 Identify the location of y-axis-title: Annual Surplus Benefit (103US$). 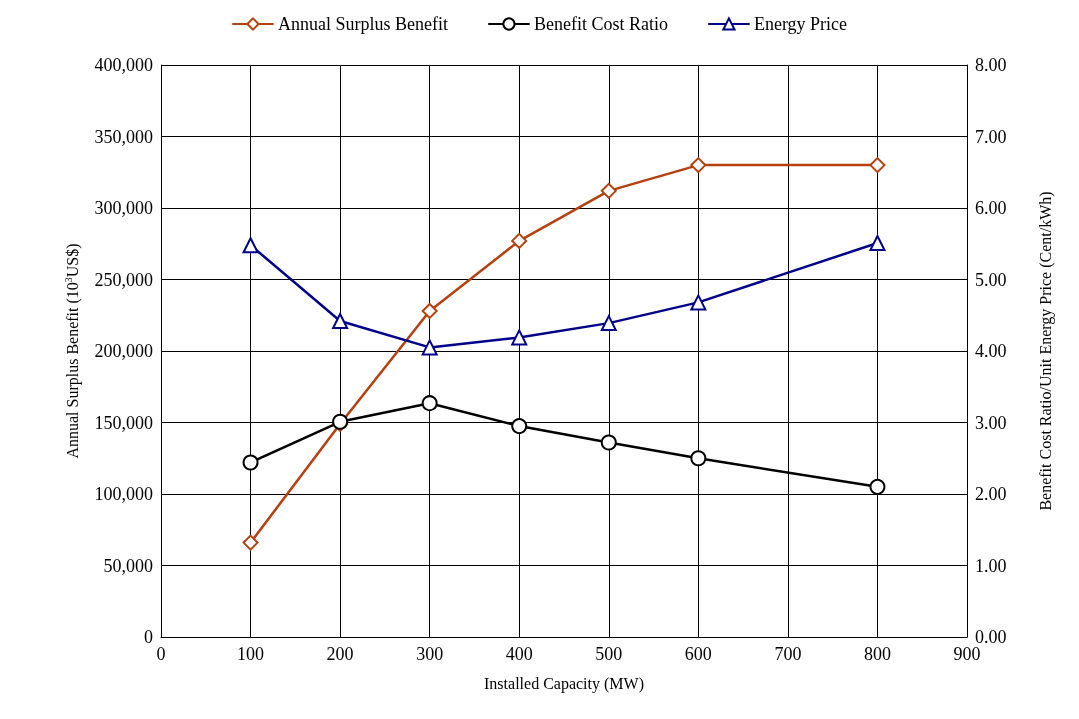
(72, 351).